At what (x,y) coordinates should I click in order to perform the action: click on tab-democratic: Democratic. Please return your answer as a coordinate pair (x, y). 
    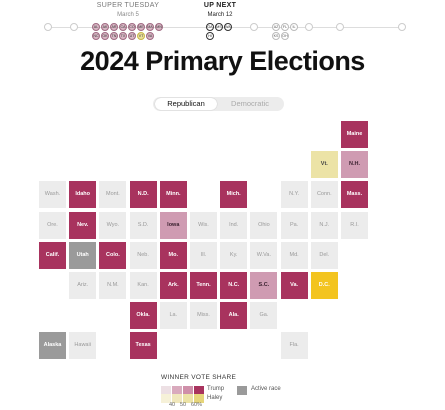
    Looking at the image, I should click on (250, 103).